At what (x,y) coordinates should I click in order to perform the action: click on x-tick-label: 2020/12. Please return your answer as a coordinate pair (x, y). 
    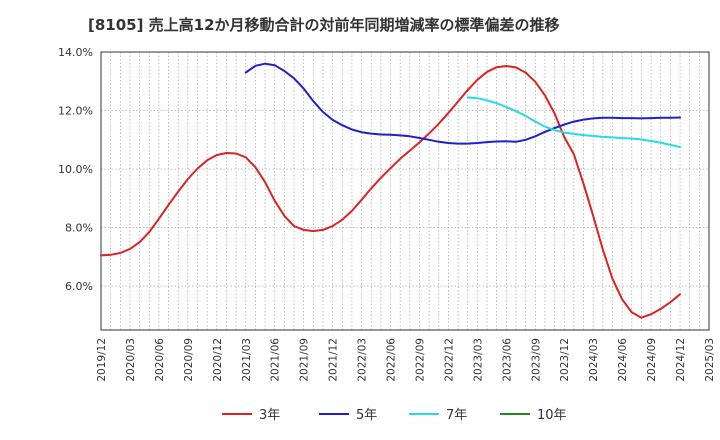
    Looking at the image, I should click on (218, 360).